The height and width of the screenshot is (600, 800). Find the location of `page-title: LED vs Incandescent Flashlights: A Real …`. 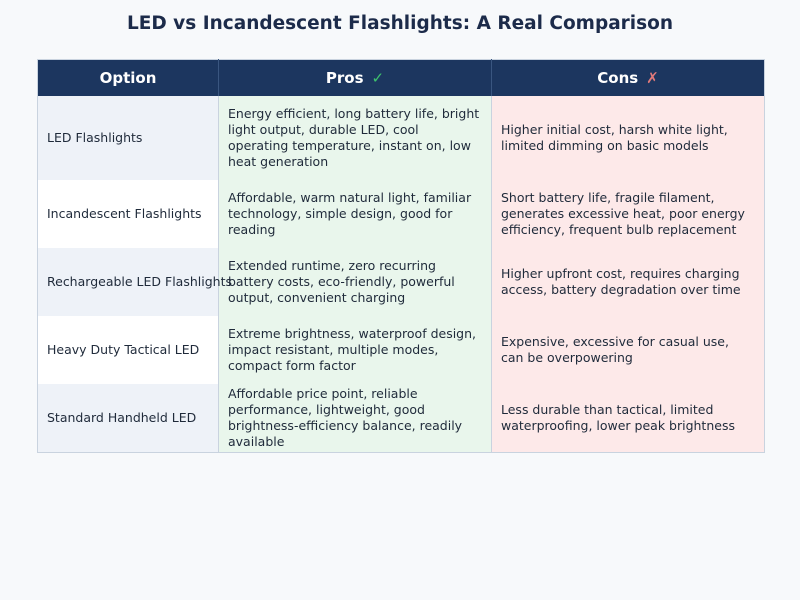

page-title: LED vs Incandescent Flashlights: A Real … is located at coordinates (400, 23).